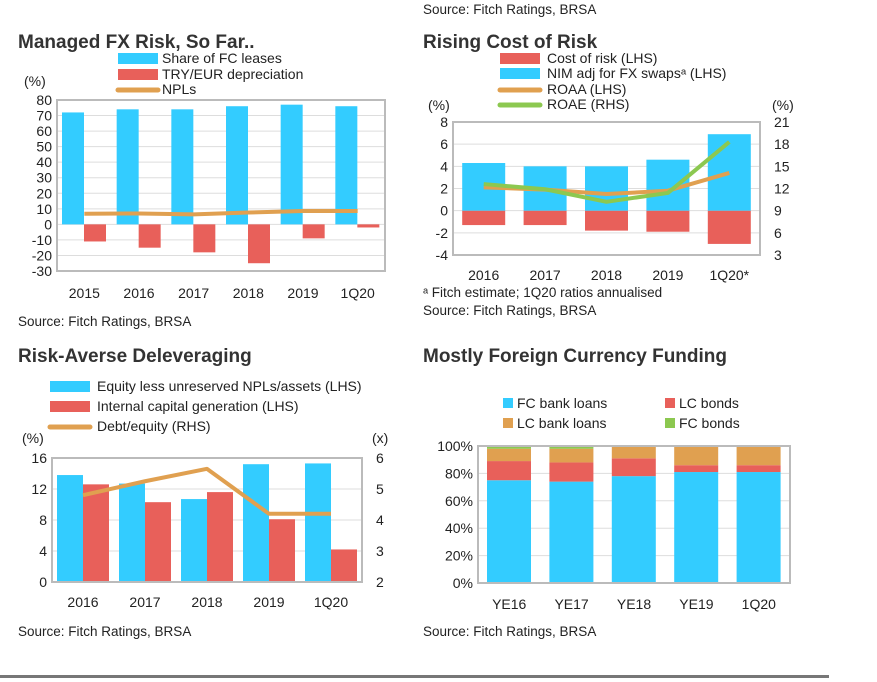 The height and width of the screenshot is (682, 877). What do you see at coordinates (42, 240) in the screenshot?
I see `y-tick-label: -10` at bounding box center [42, 240].